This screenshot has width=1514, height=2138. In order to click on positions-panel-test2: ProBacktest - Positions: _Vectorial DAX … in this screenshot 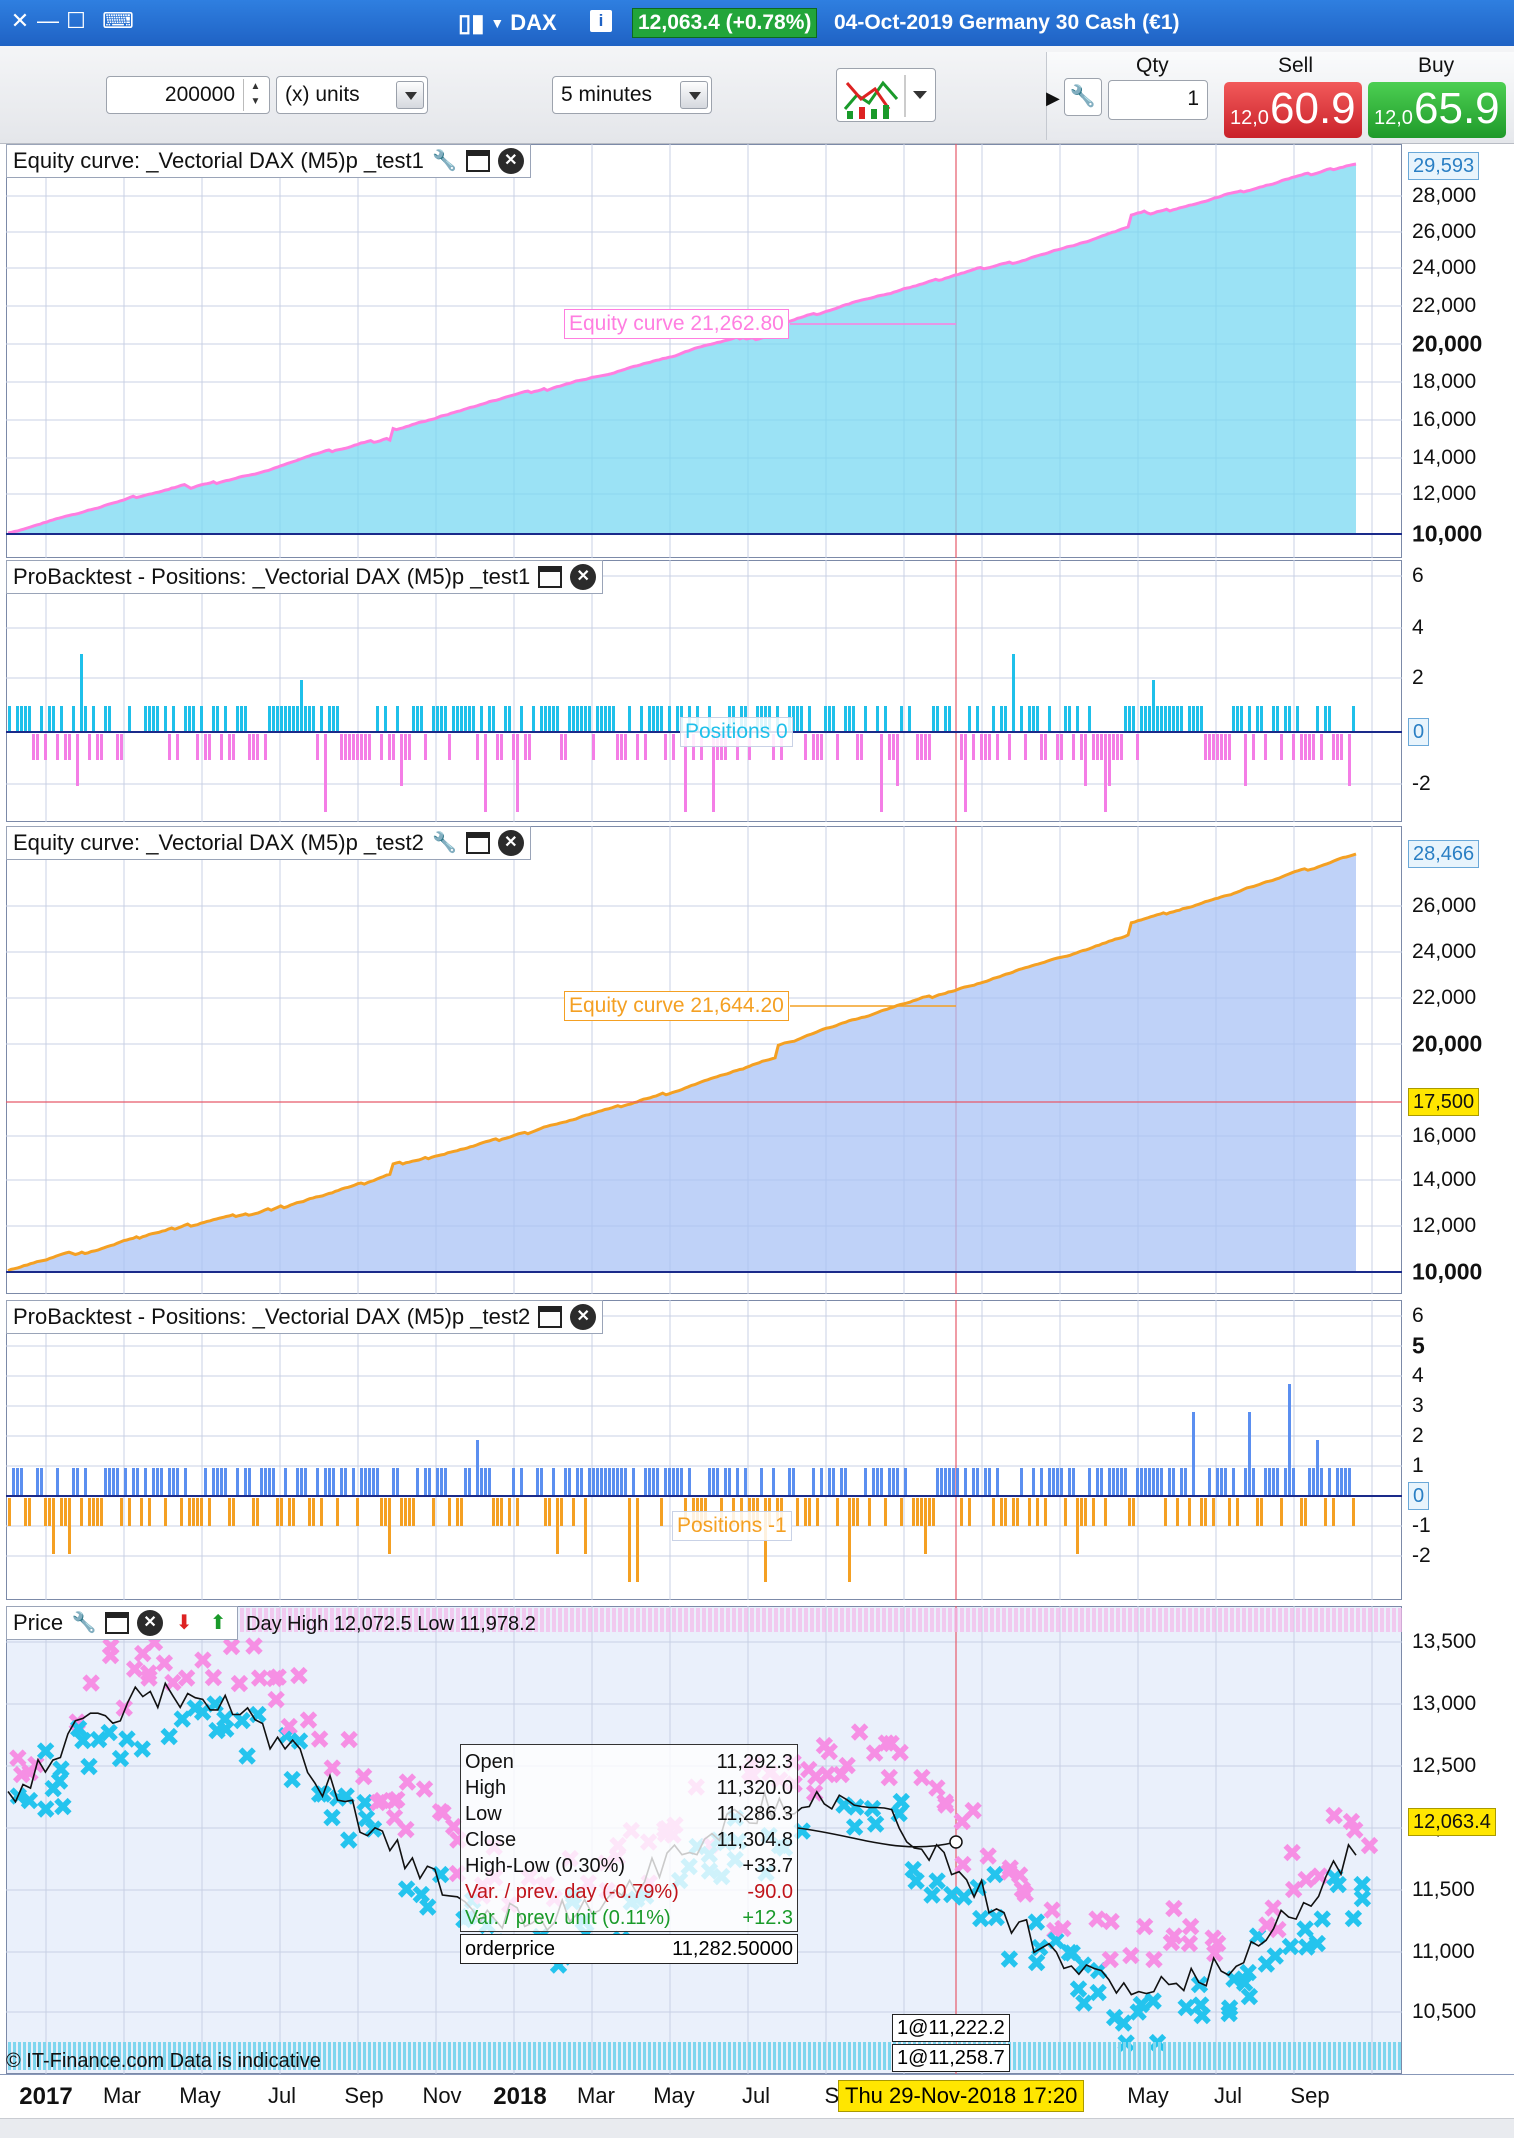, I will do `click(757, 1450)`.